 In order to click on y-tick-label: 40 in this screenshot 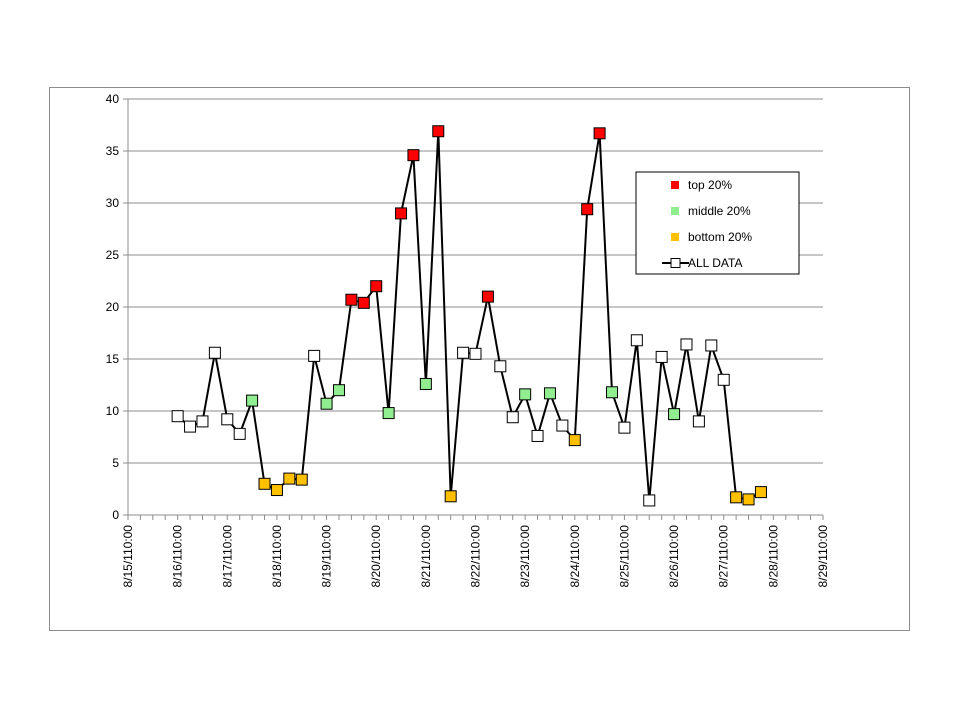, I will do `click(113, 99)`.